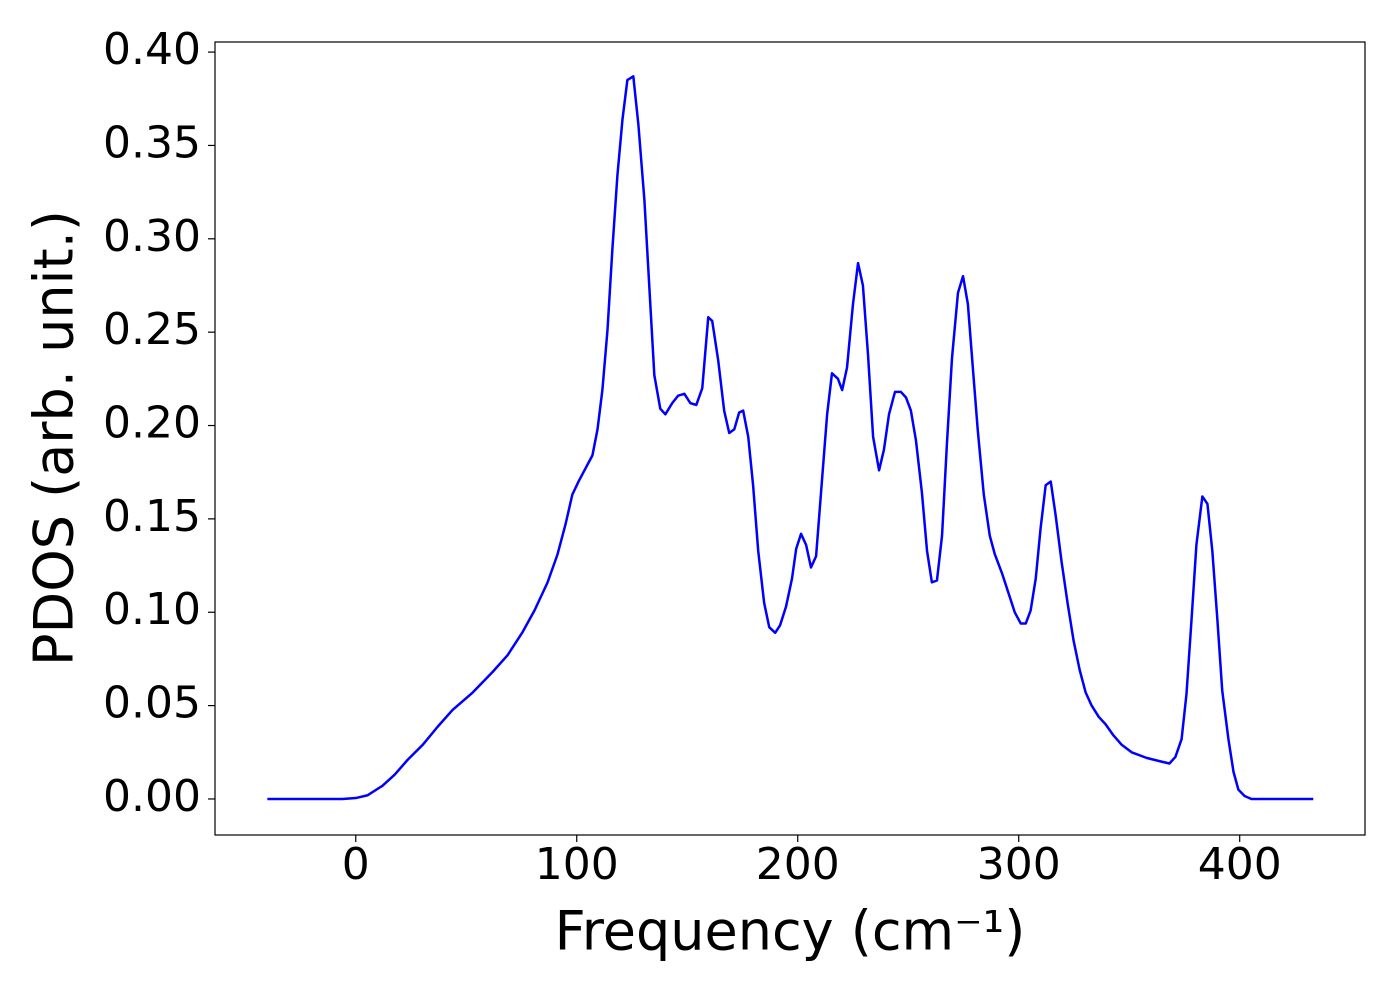 The height and width of the screenshot is (1000, 1400). Describe the element at coordinates (152, 423) in the screenshot. I see `y-tick-label: 0.20` at that location.